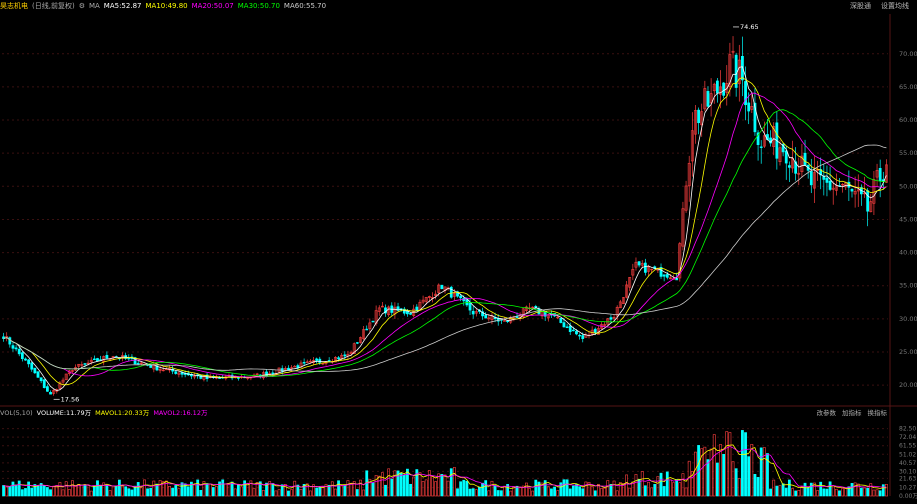 This screenshot has width=917, height=504. What do you see at coordinates (874, 6) in the screenshot?
I see `header-links: 深股通 设置均线` at bounding box center [874, 6].